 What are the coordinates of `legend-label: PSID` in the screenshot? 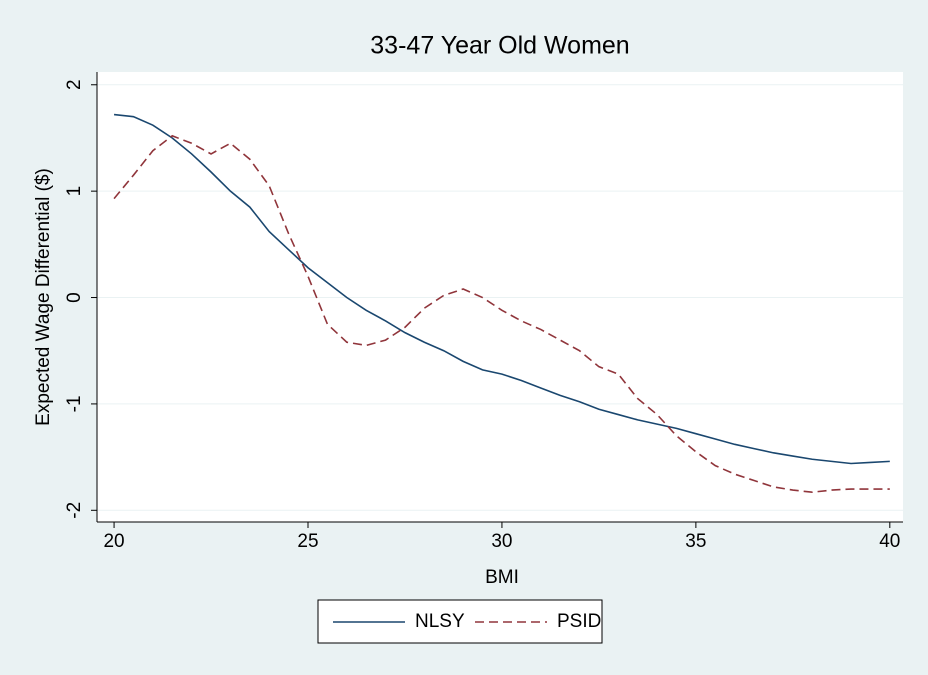 It's located at (579, 621).